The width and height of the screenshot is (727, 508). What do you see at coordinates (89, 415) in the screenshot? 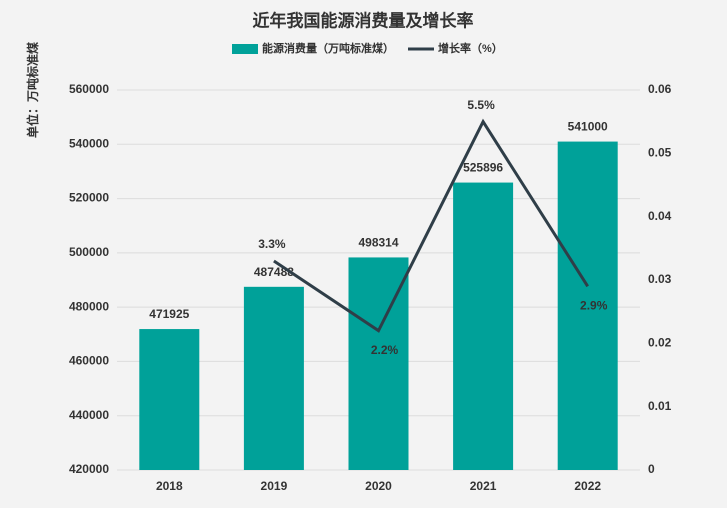
I see `y-tick-label: 440000` at bounding box center [89, 415].